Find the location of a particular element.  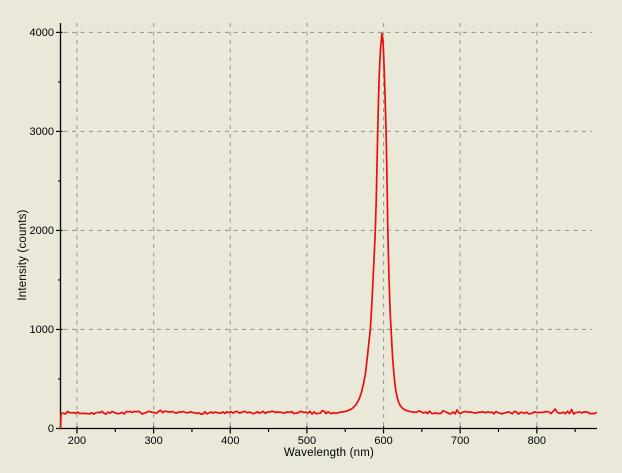

y-tick-label: 3000 is located at coordinates (42, 132).